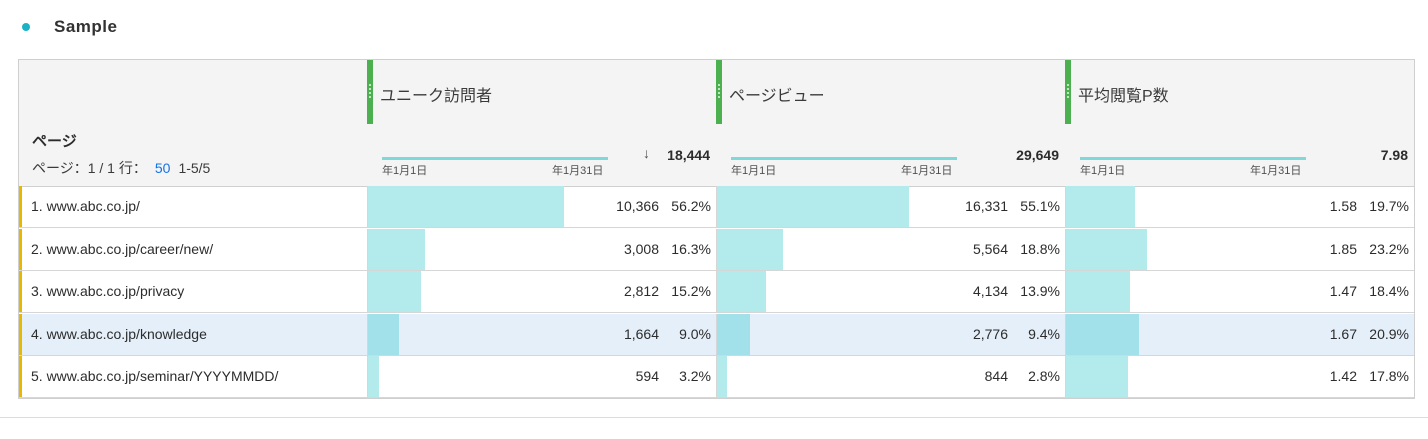 The image size is (1428, 439). Describe the element at coordinates (990, 291) in the screenshot. I see `cell-value: 4,134` at that location.